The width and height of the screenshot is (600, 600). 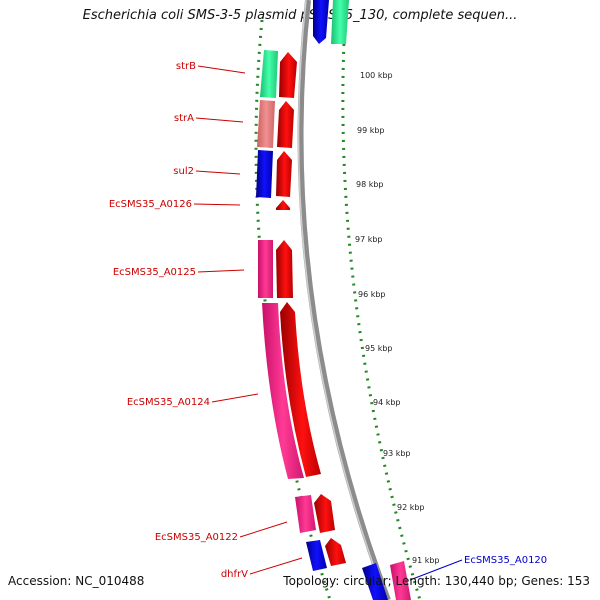 What do you see at coordinates (369, 239) in the screenshot?
I see `tick-label: 97 kbp` at bounding box center [369, 239].